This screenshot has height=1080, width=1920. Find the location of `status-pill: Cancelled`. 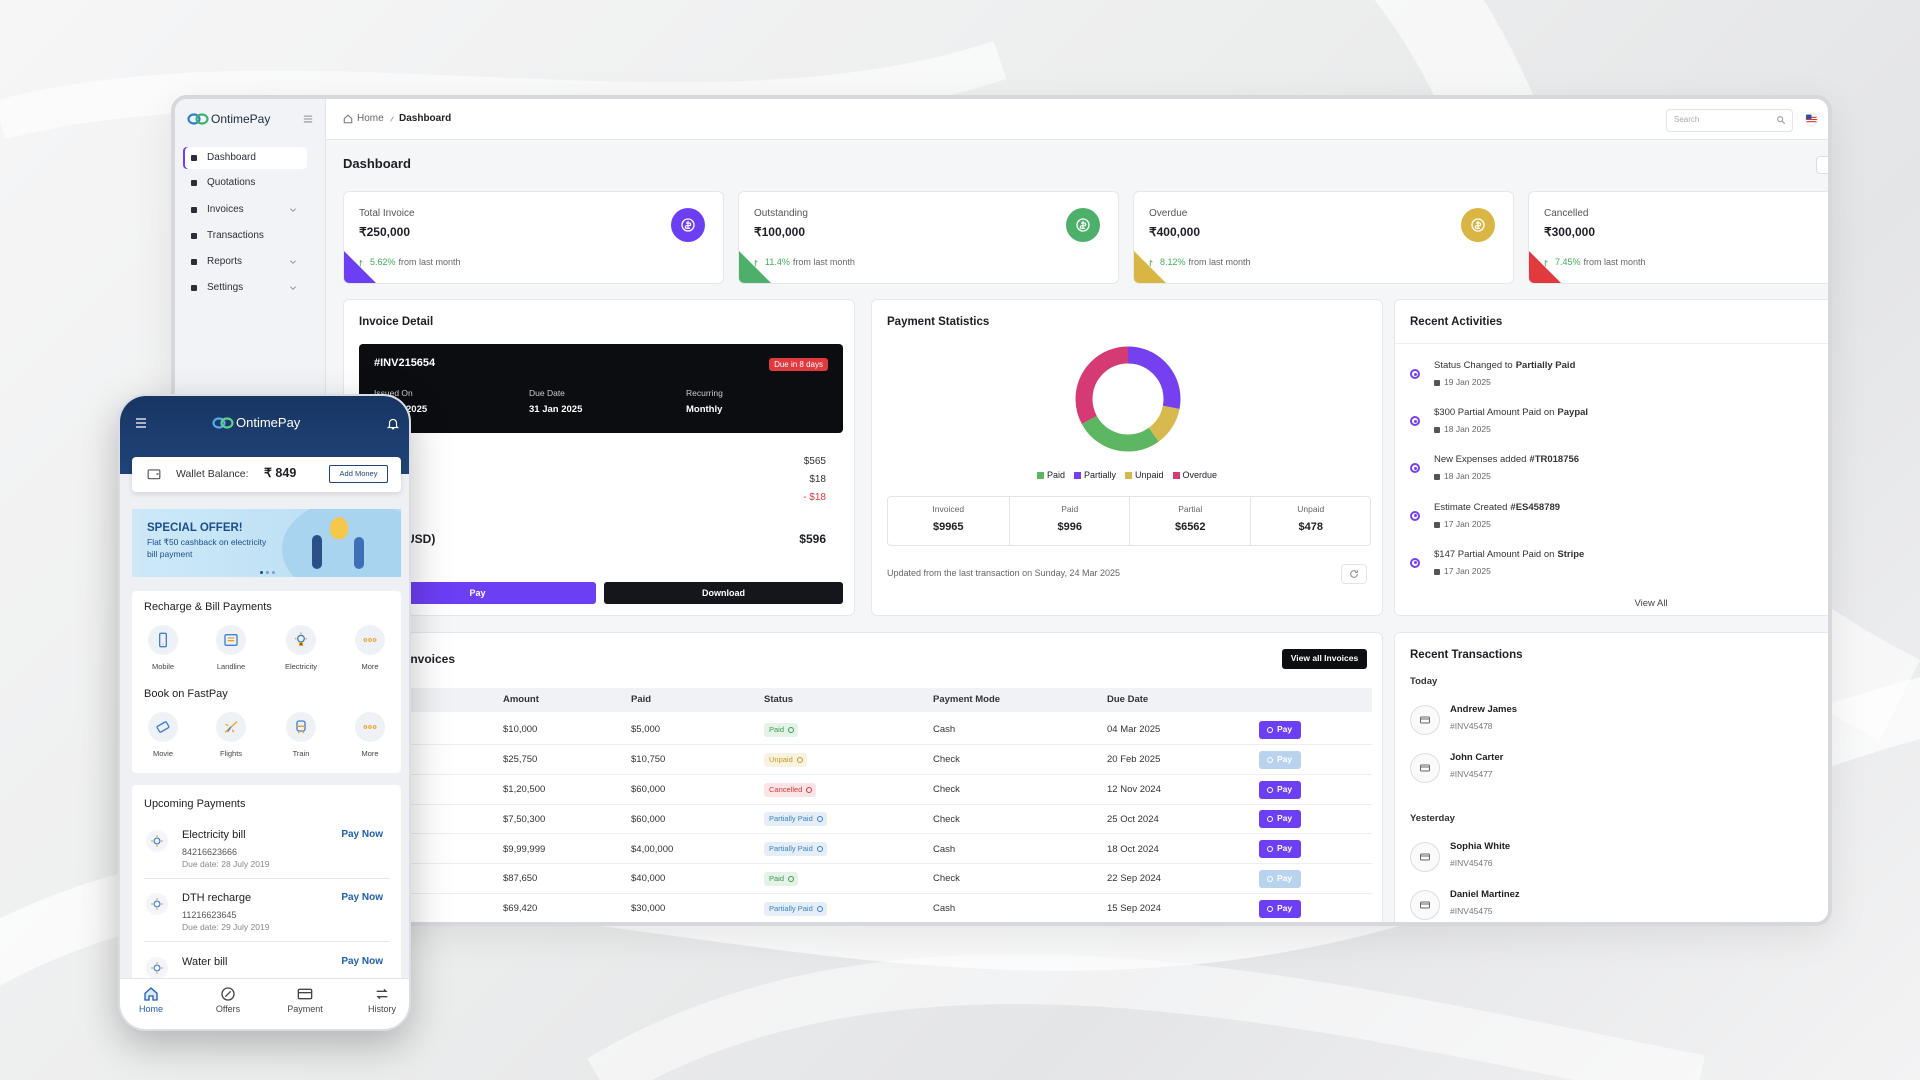

status-pill: Cancelled is located at coordinates (790, 789).